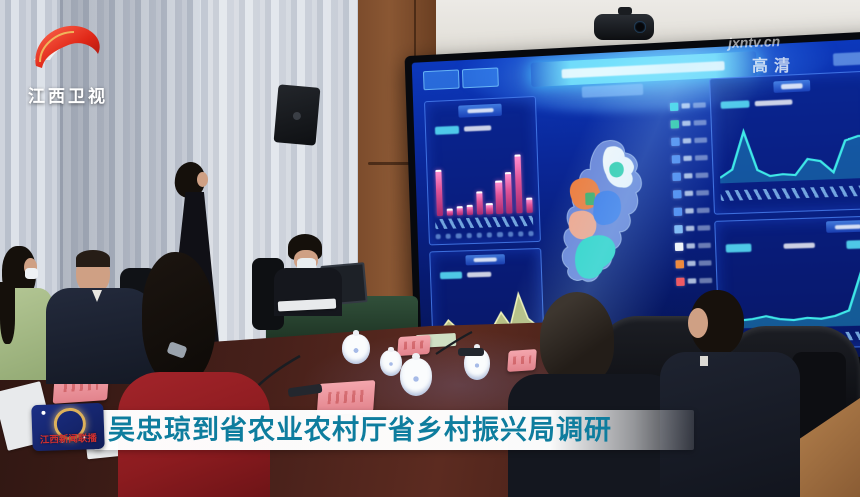  I want to click on panel-bar-chart-title, so click(480, 110).